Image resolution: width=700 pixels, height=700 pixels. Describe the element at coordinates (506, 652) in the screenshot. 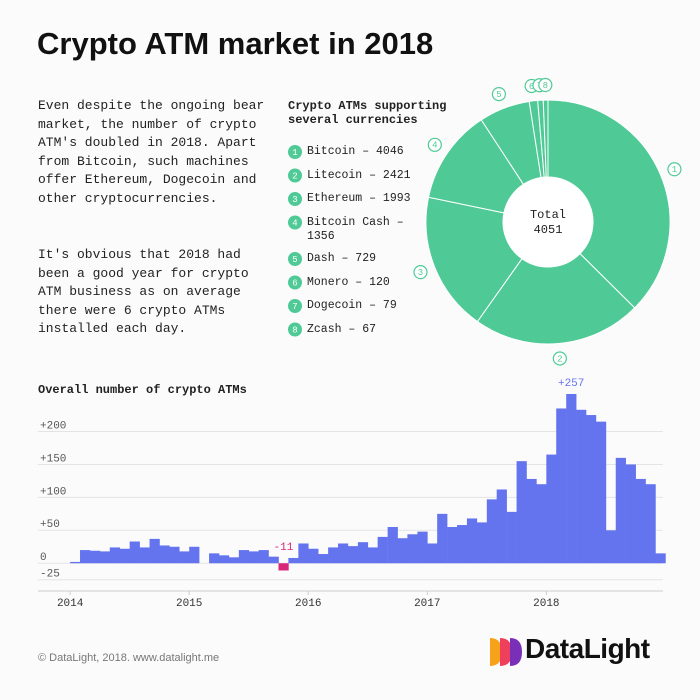

I see `logo-icon` at that location.